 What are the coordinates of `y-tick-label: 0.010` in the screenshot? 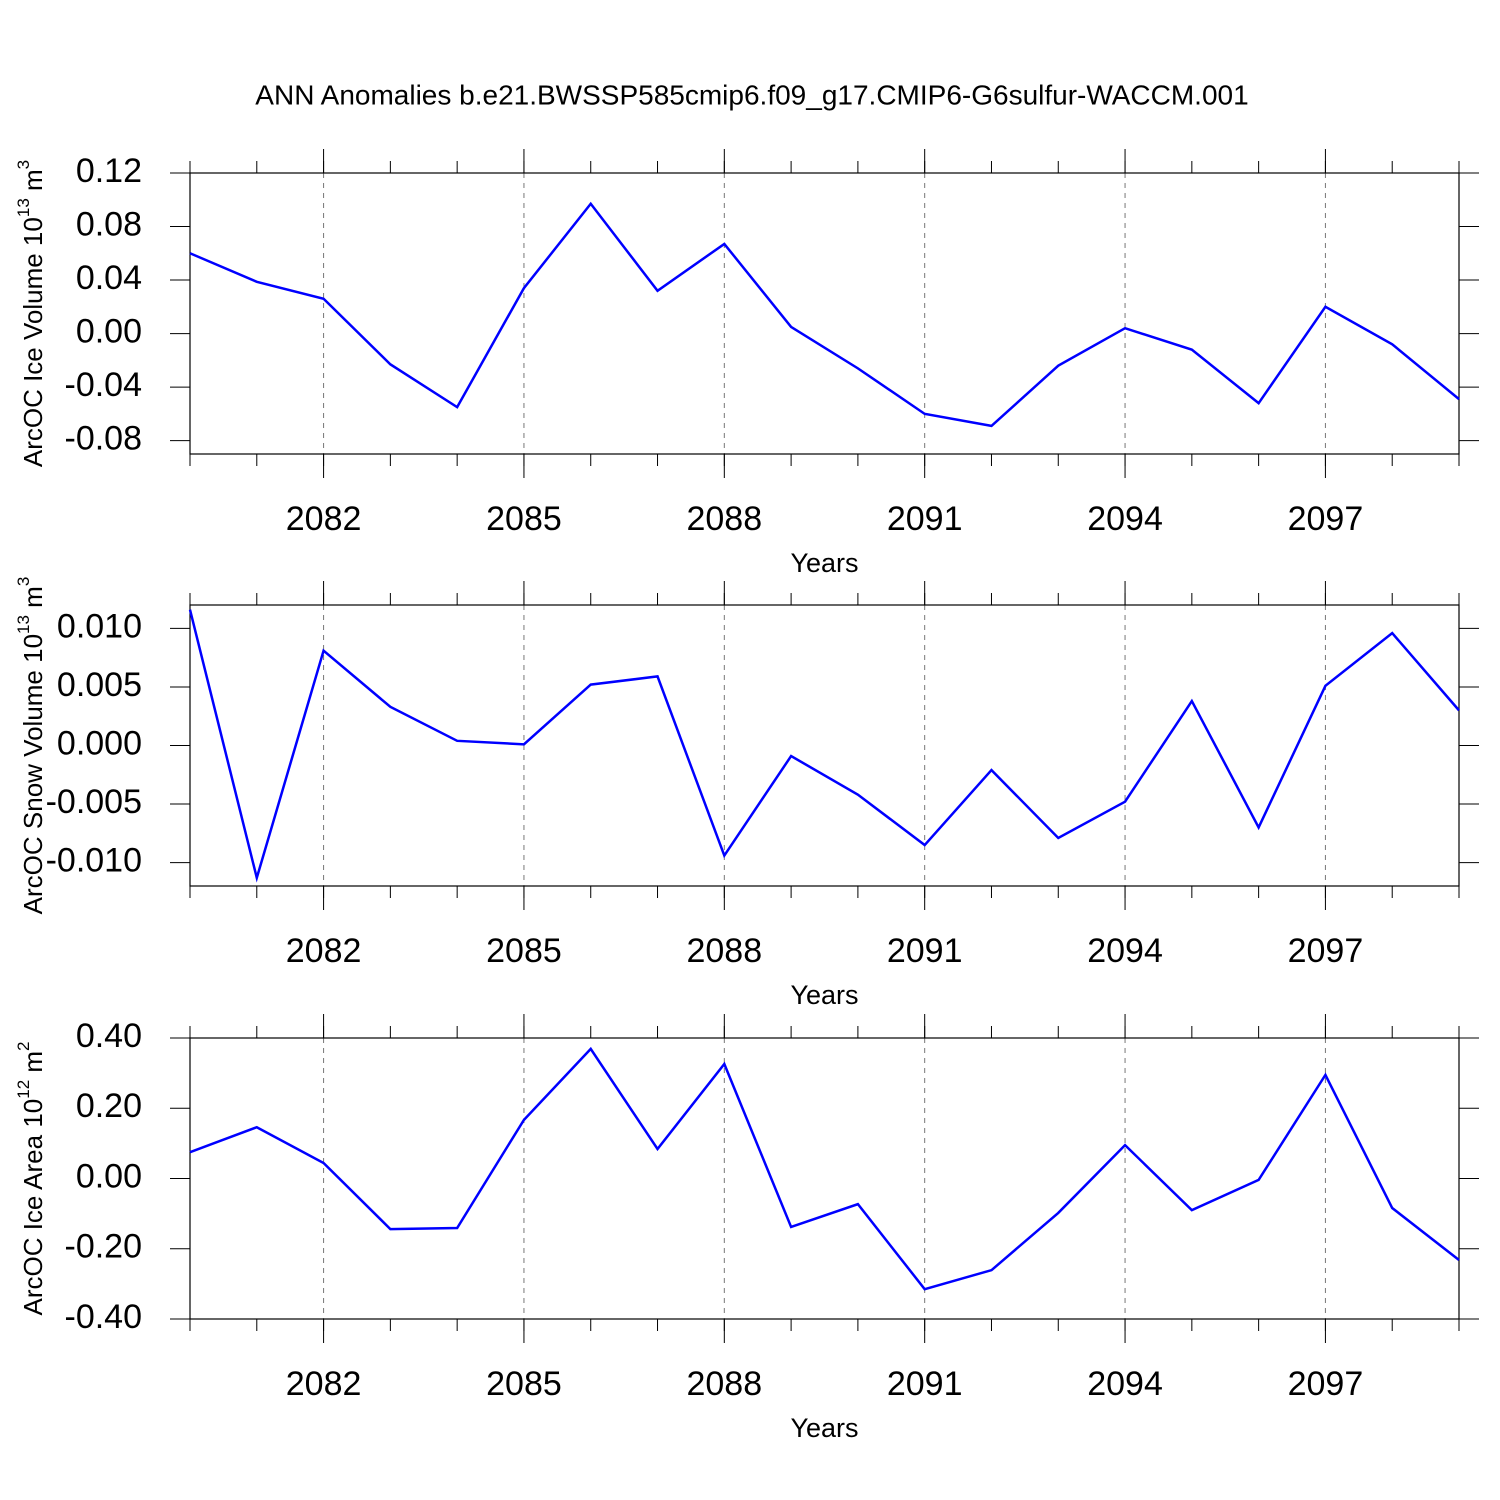 It's located at (99, 626).